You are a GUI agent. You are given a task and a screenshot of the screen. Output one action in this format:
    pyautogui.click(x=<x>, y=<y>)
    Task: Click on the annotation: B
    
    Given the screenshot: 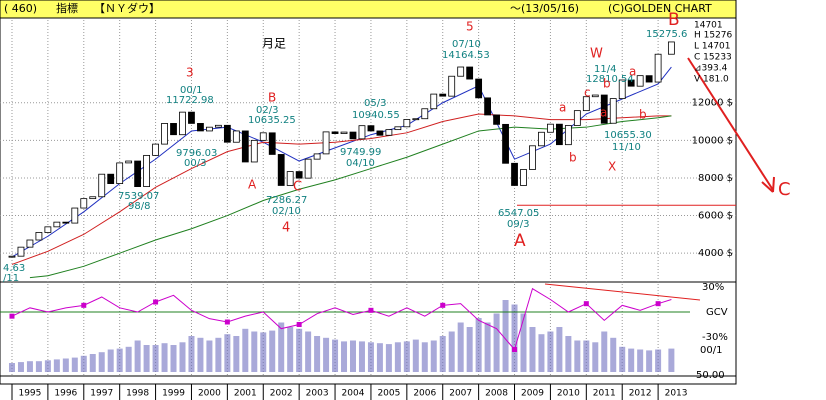 What is the action you would take?
    pyautogui.click(x=674, y=20)
    